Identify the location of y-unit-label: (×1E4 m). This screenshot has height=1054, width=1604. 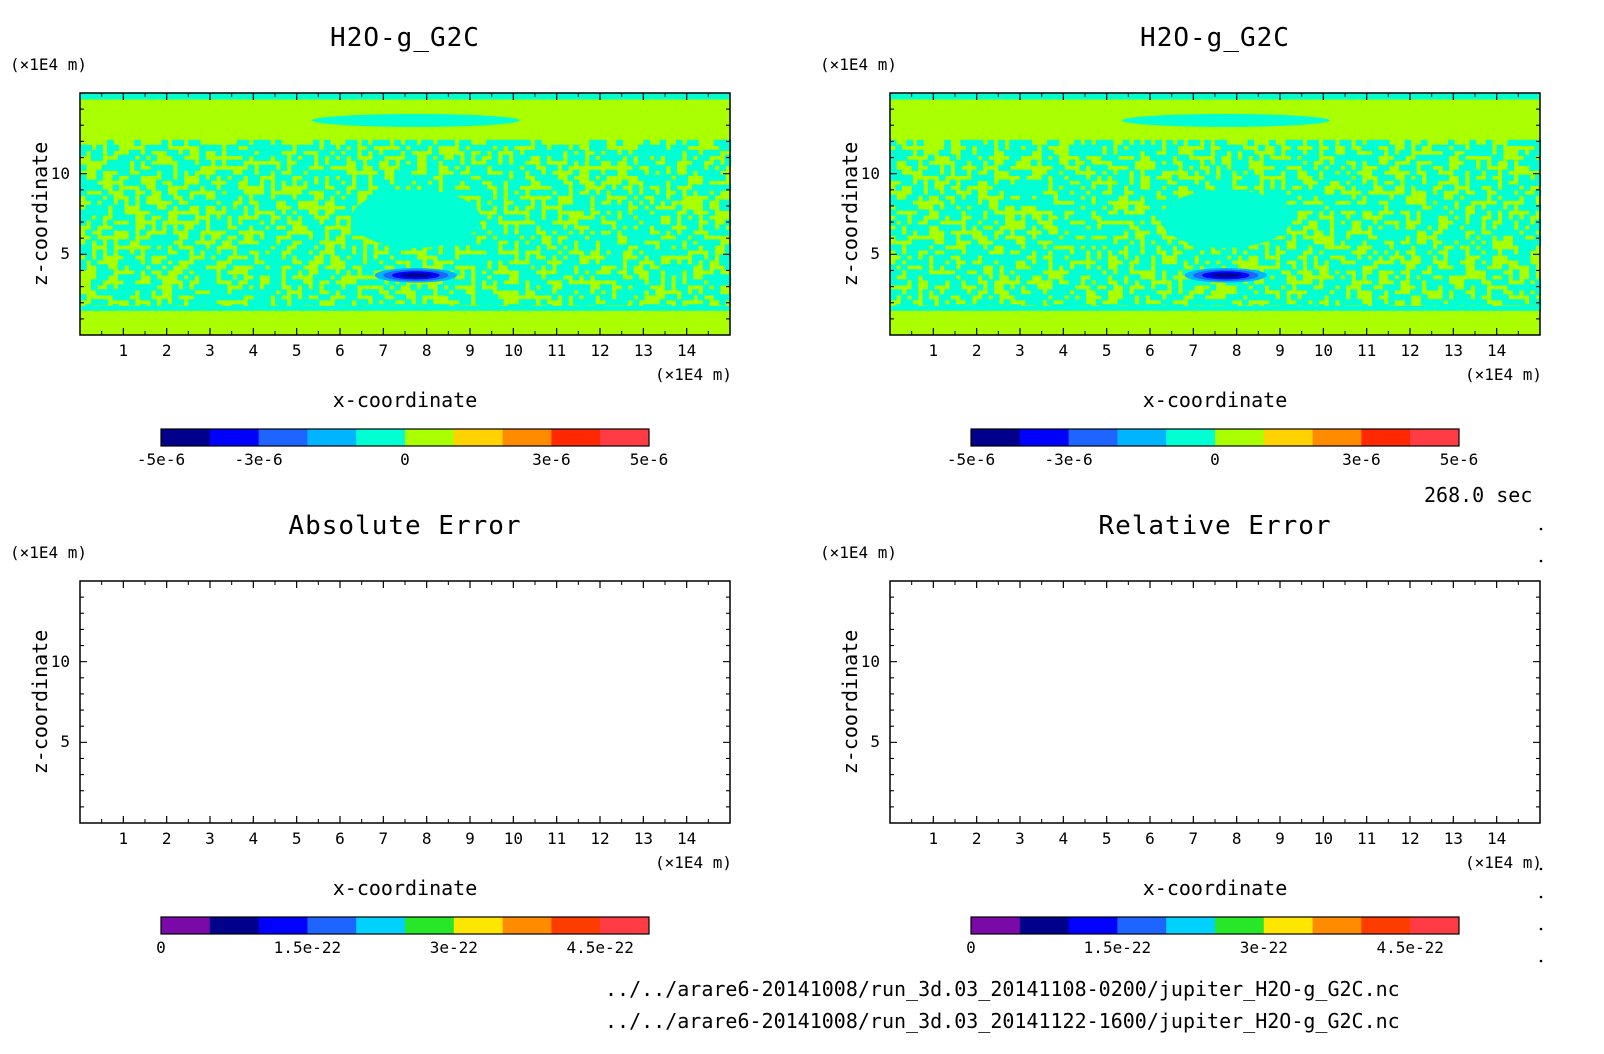
(859, 64).